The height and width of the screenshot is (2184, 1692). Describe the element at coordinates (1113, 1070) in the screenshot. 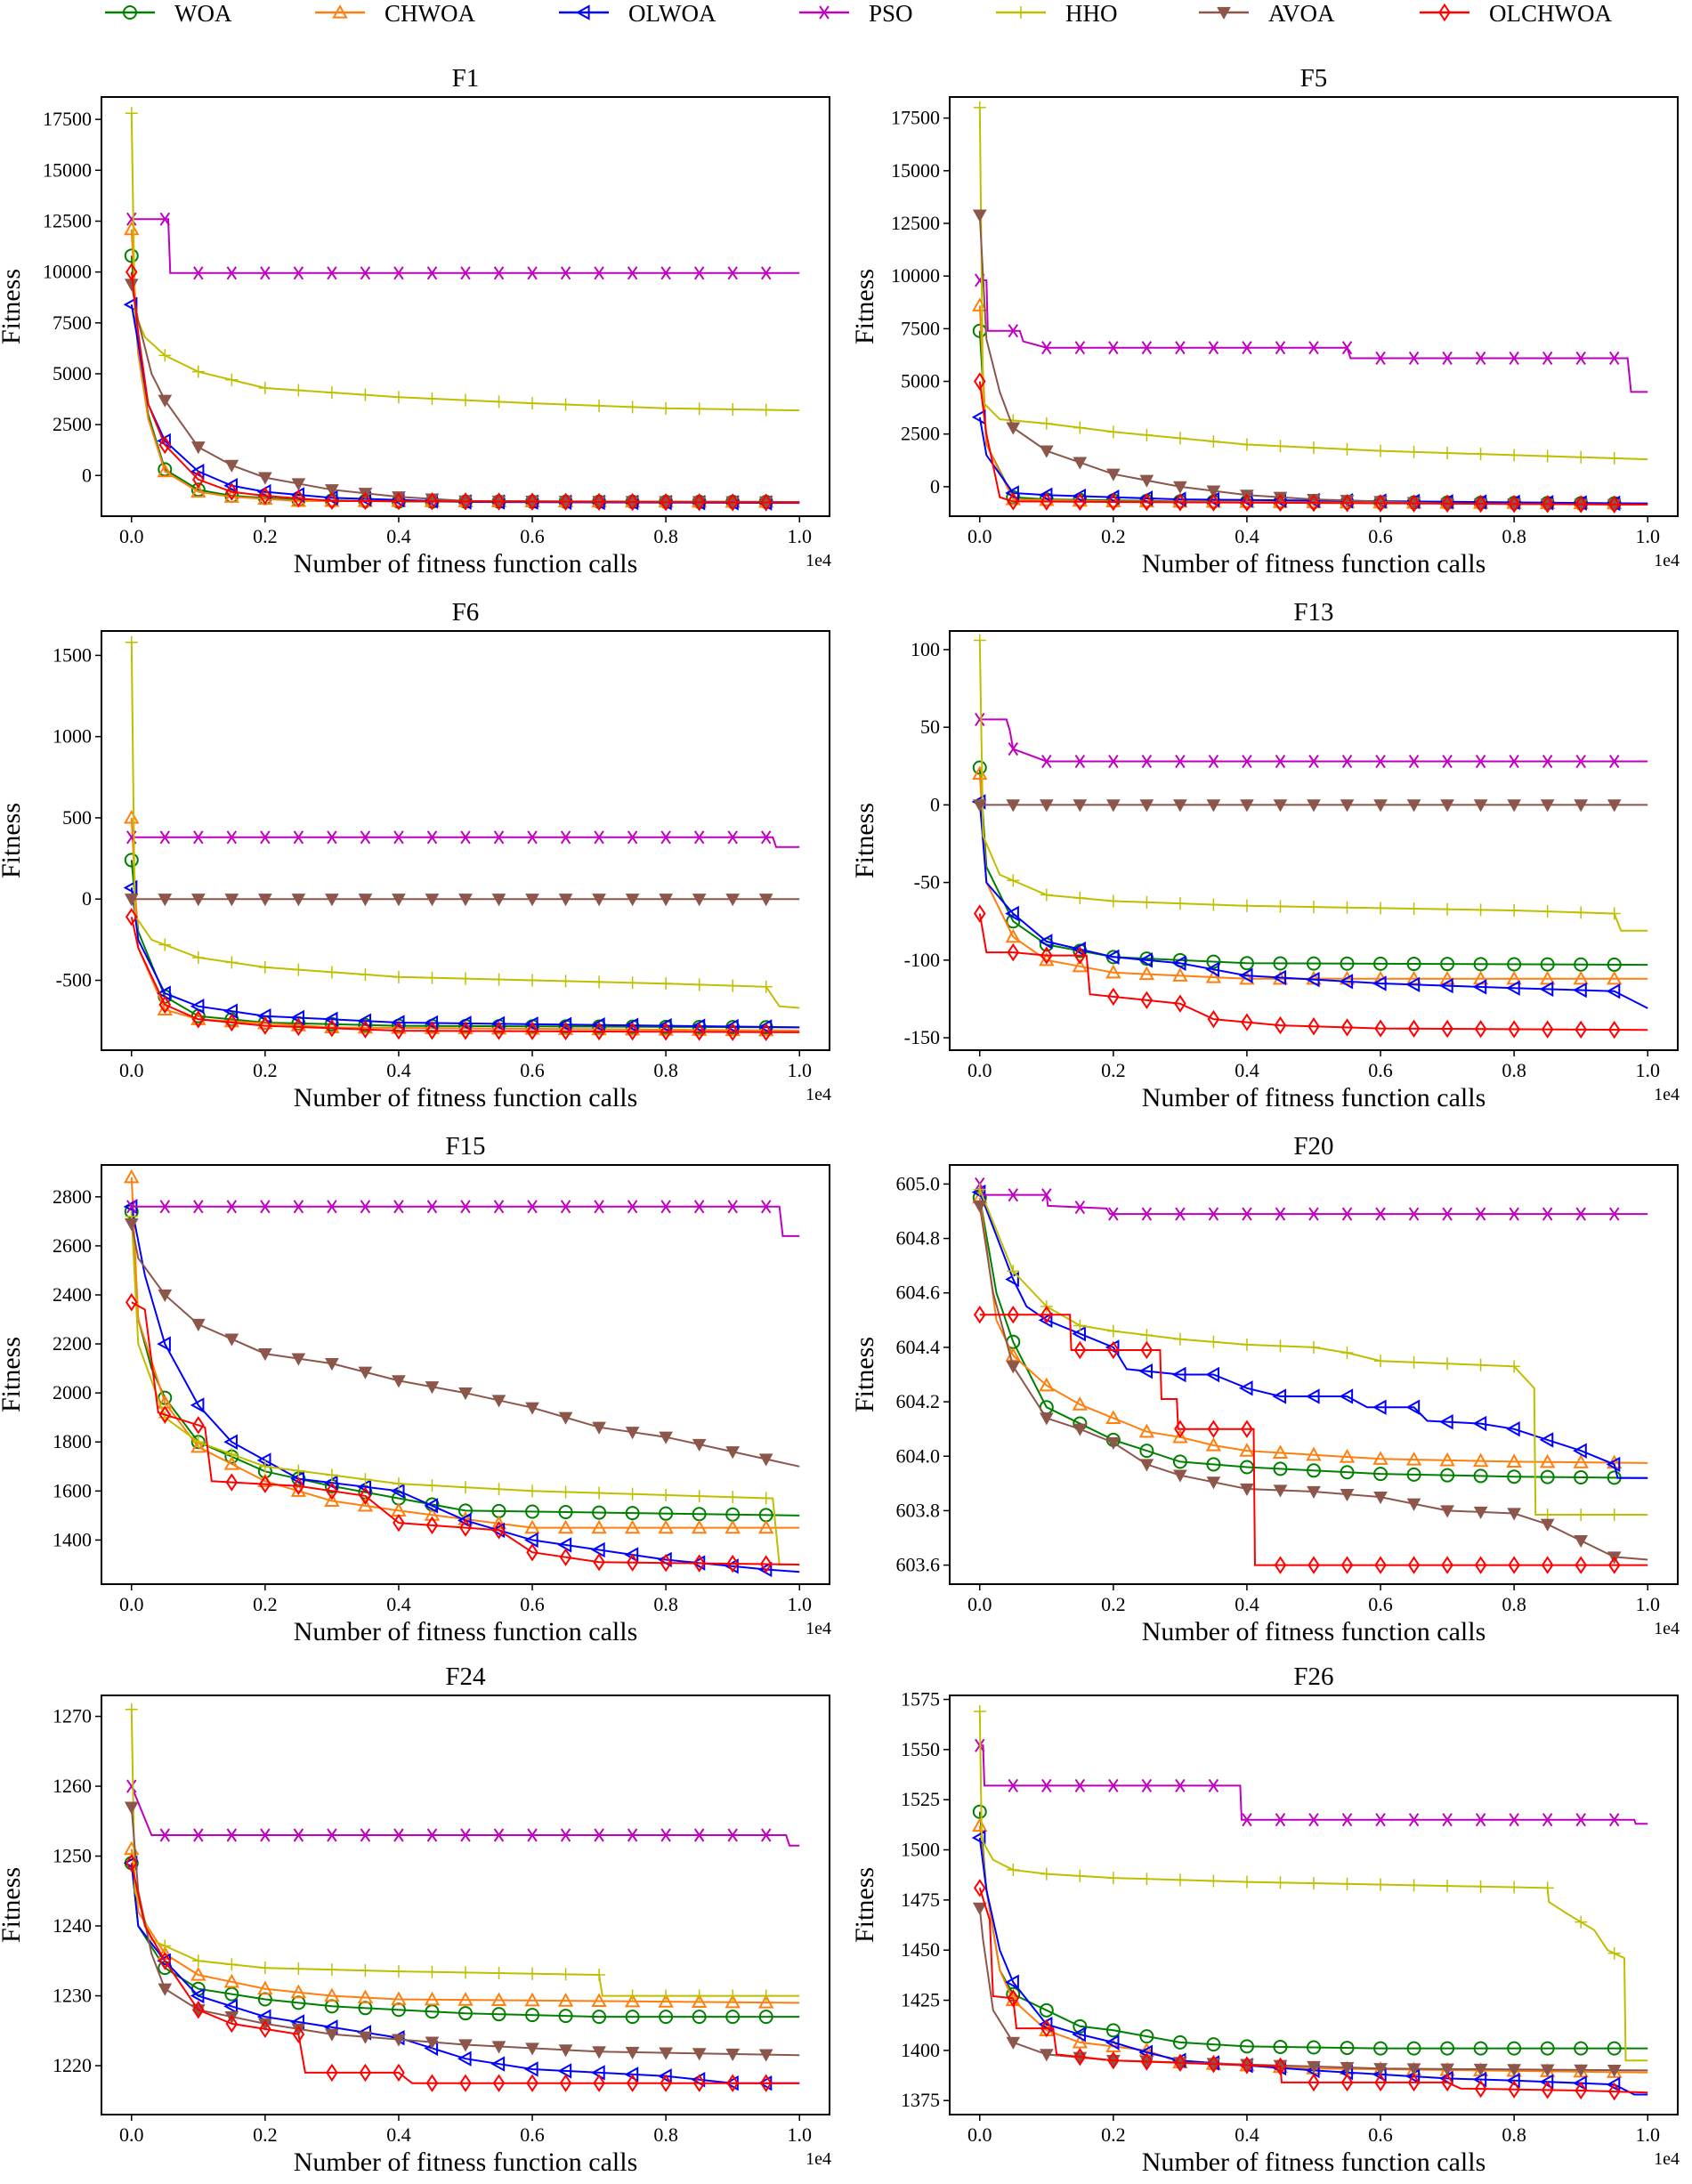

I see `x-tick-label: 0.2` at that location.